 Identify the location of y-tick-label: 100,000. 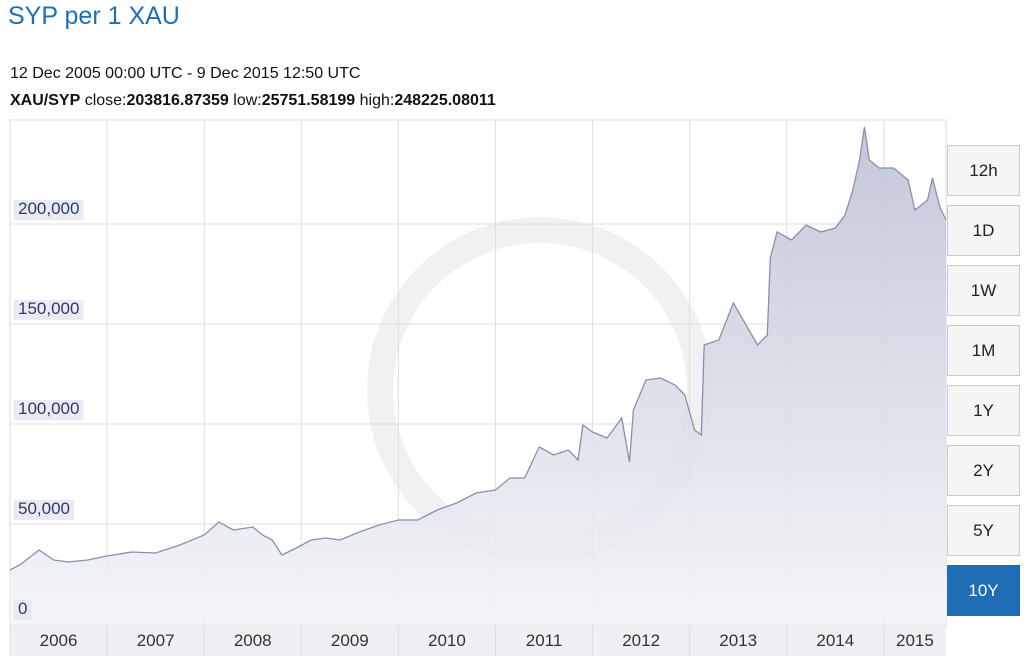
(48, 408).